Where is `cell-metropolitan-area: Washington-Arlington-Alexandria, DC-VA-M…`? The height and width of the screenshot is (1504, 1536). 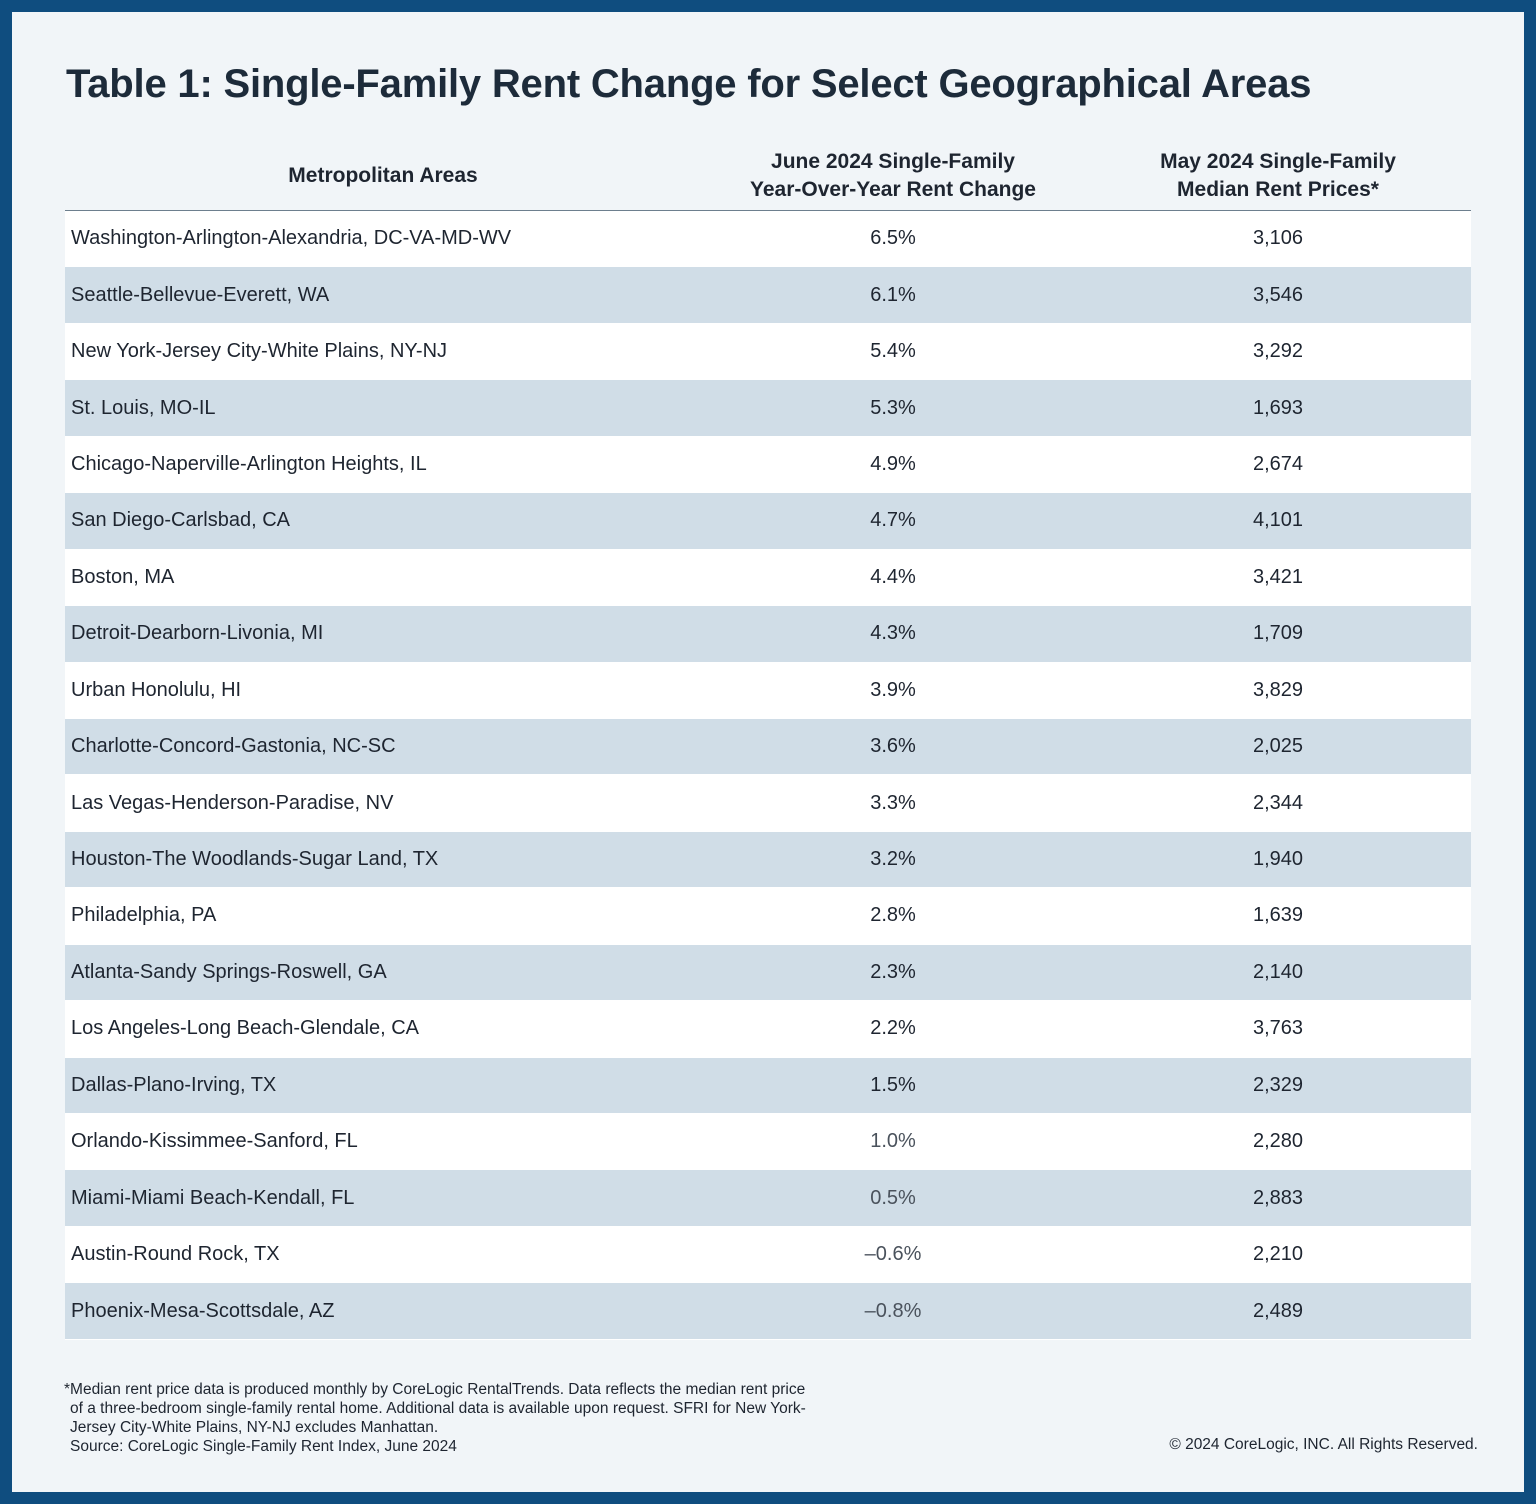
cell-metropolitan-area: Washington-Arlington-Alexandria, DC-VA-M… is located at coordinates (291, 238).